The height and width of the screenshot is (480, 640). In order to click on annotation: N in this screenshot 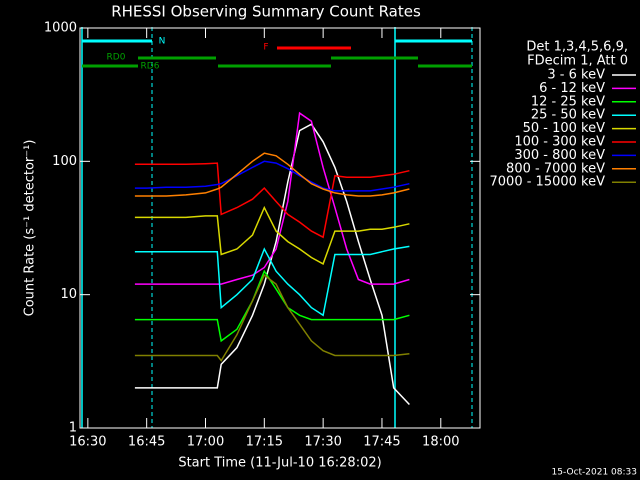, I will do `click(162, 42)`.